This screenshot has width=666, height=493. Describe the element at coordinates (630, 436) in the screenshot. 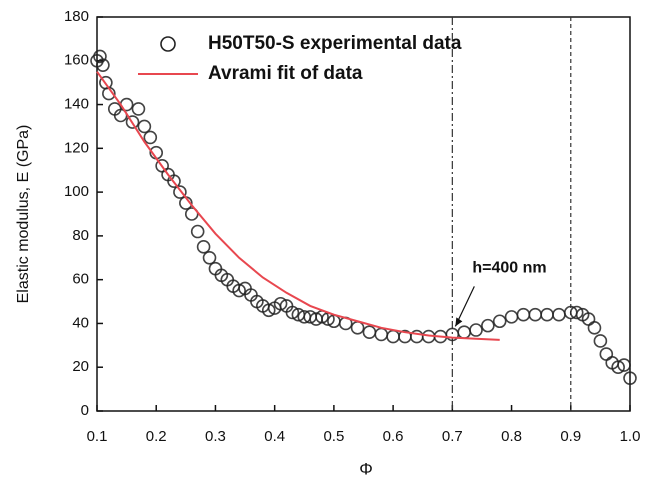

I see `x-tick-label: 1.0` at that location.